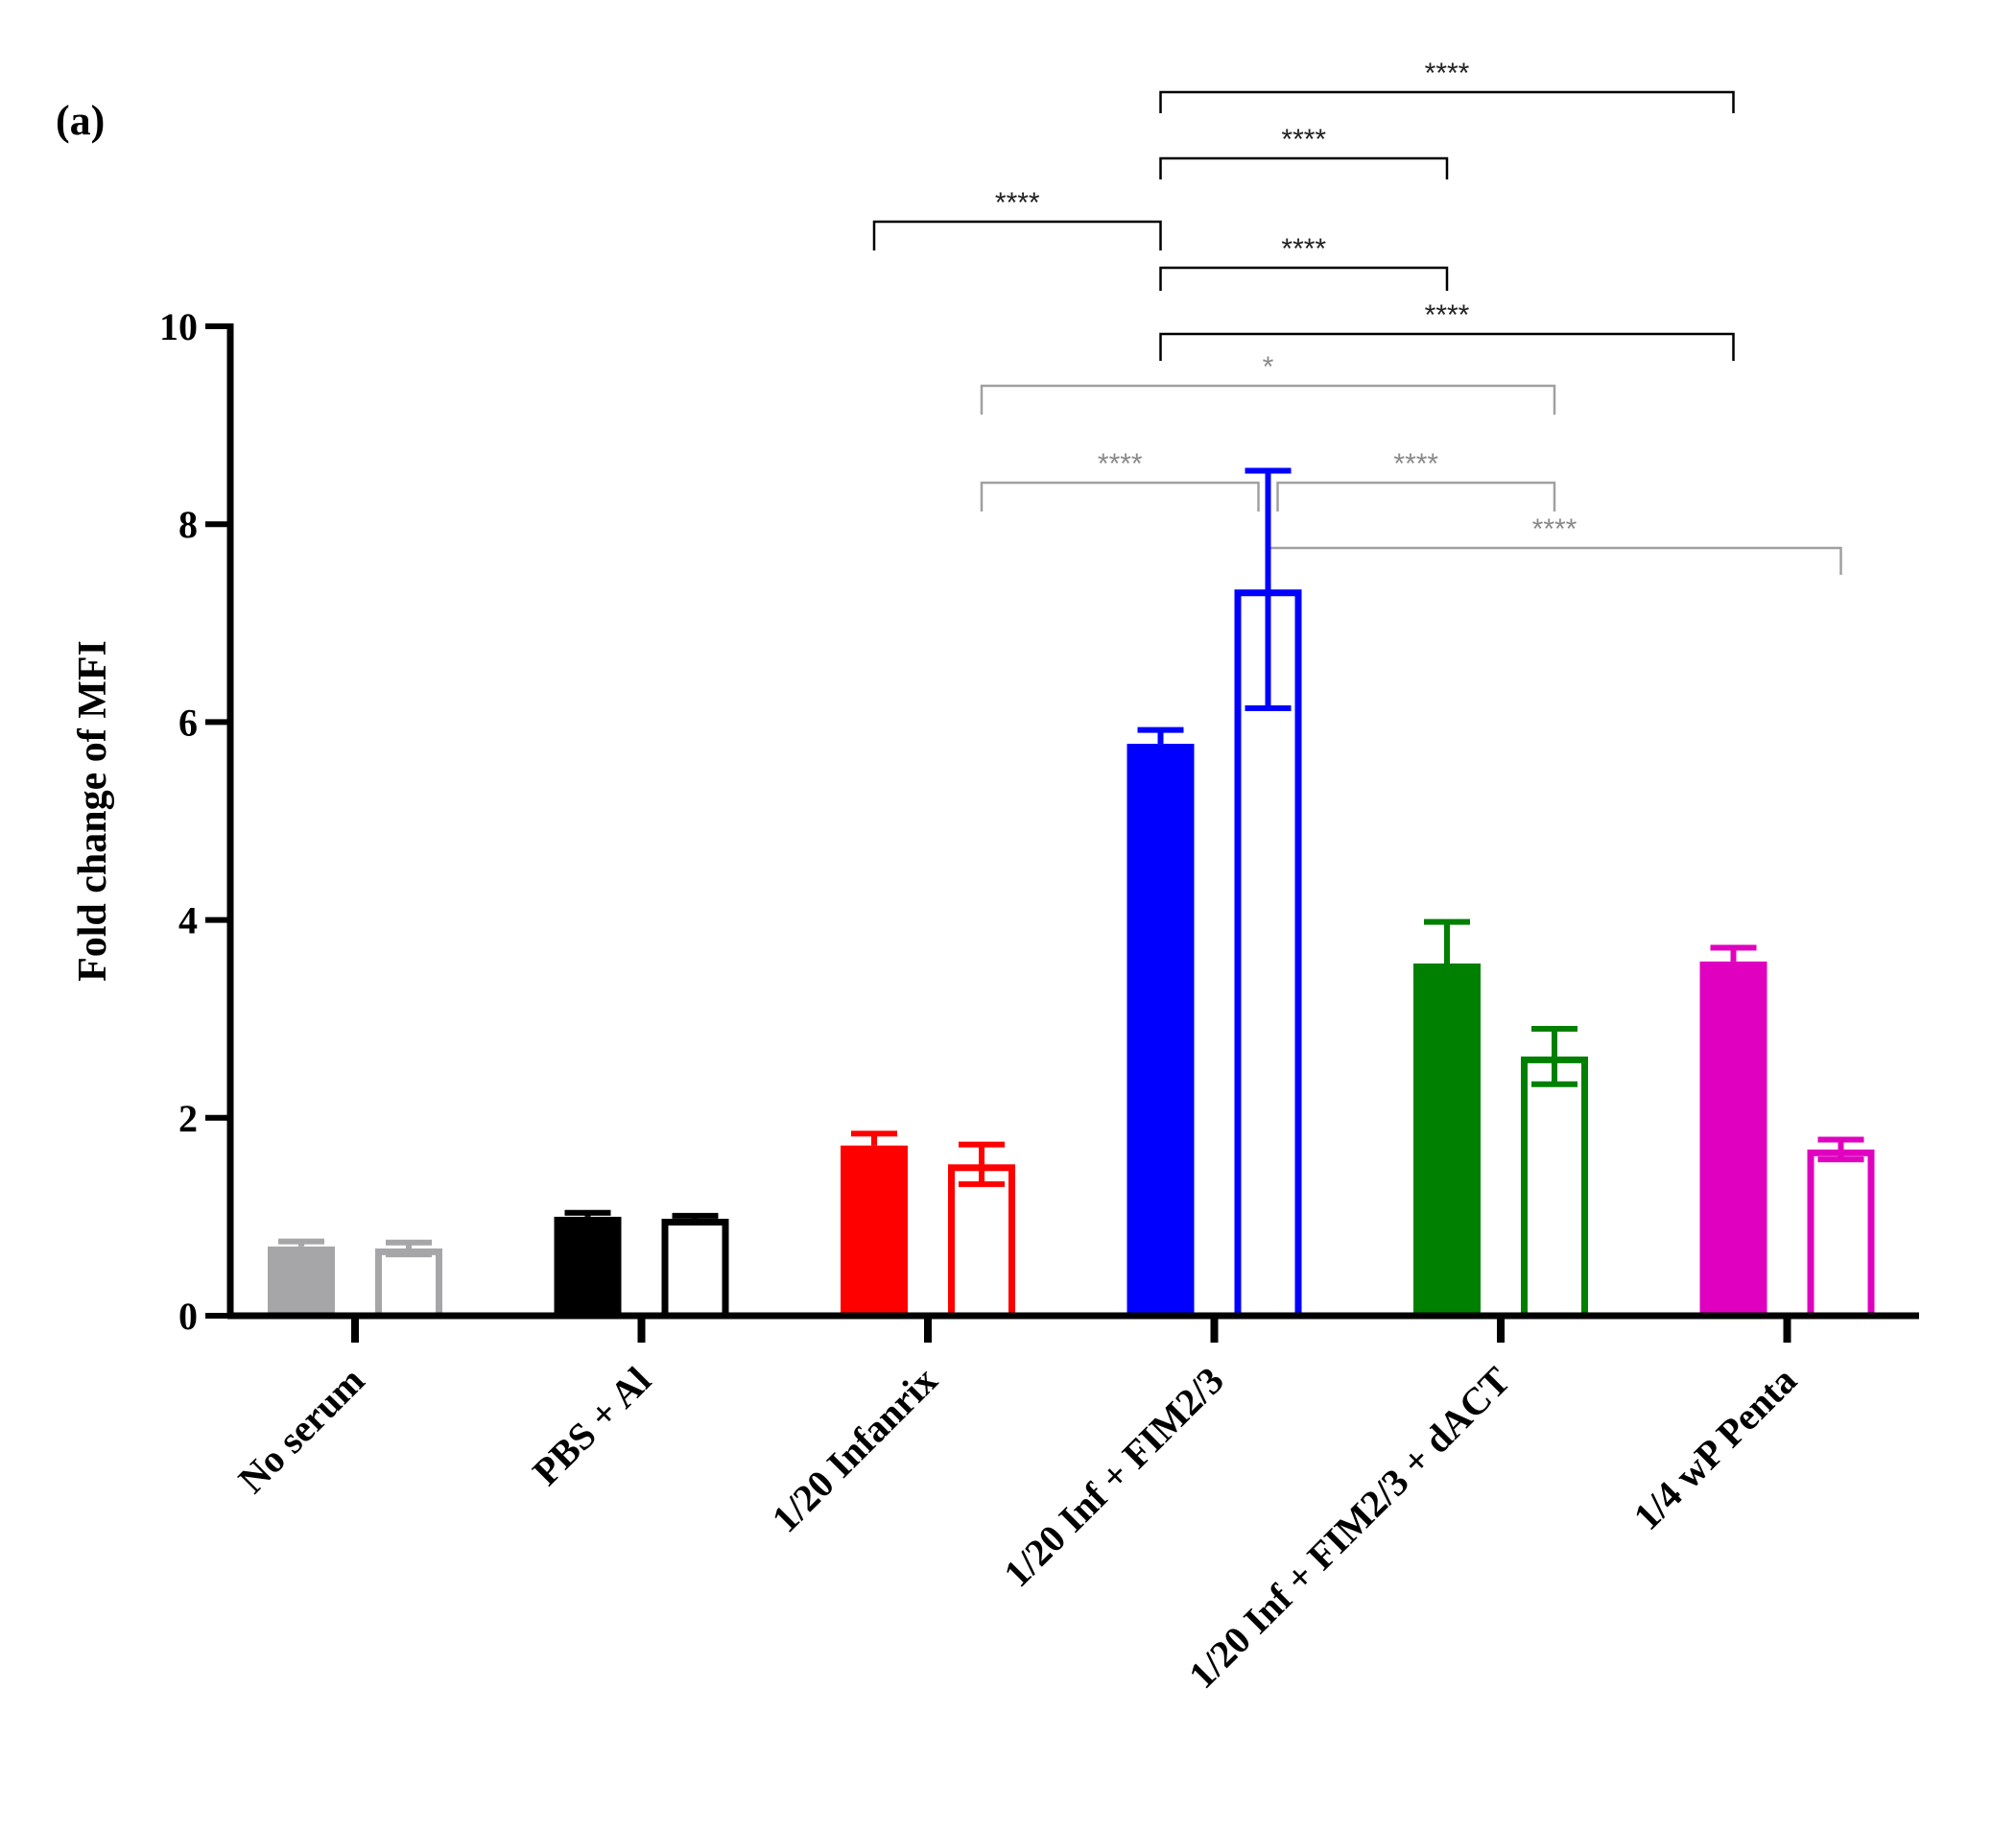  Describe the element at coordinates (591, 1426) in the screenshot. I see `x-tick-label-1: PBS + Al` at that location.